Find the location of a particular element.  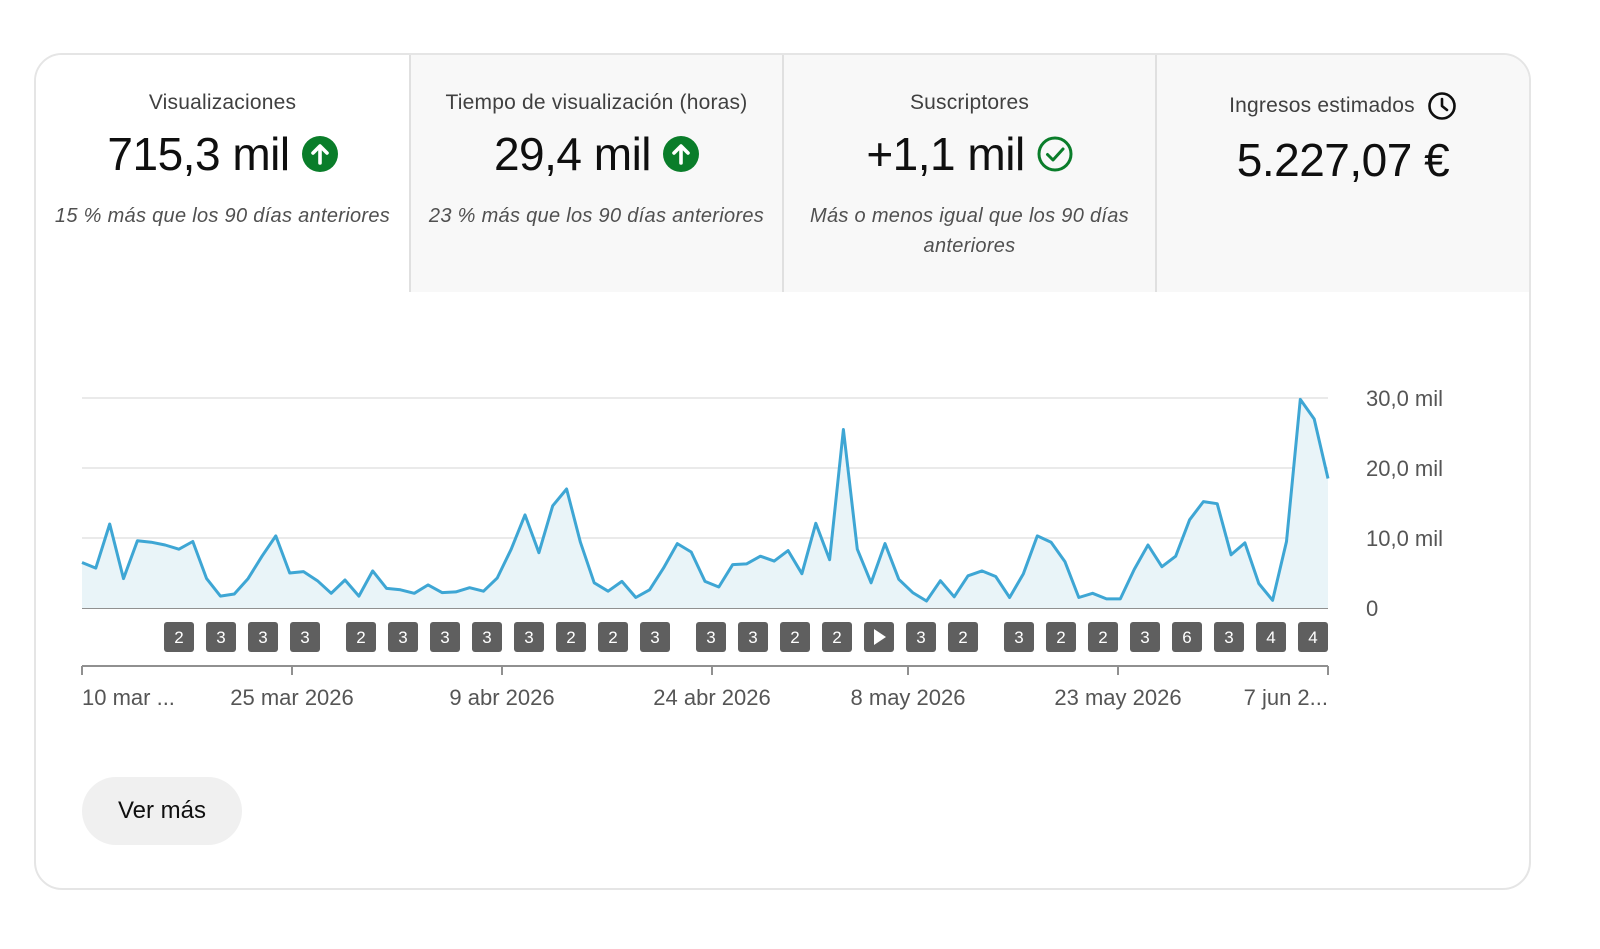

video-marker: 6 is located at coordinates (1187, 637).